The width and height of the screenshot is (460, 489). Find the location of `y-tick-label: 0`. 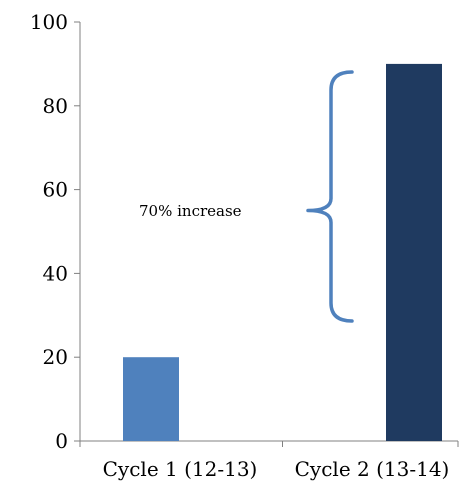

y-tick-label: 0 is located at coordinates (61, 441).